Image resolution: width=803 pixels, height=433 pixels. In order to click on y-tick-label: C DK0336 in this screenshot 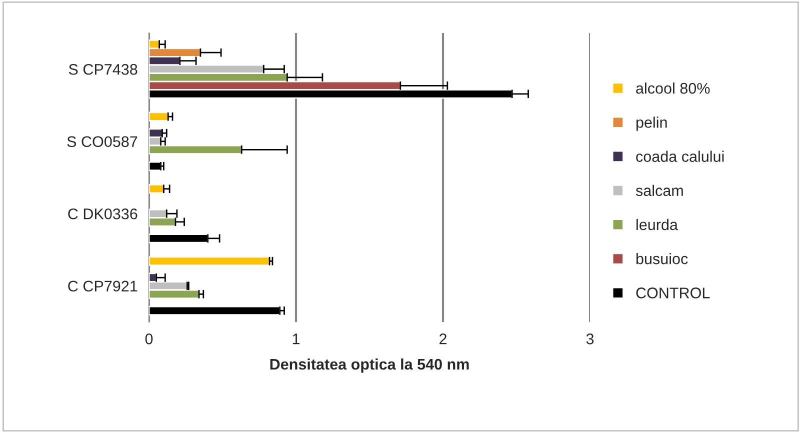, I will do `click(103, 214)`.